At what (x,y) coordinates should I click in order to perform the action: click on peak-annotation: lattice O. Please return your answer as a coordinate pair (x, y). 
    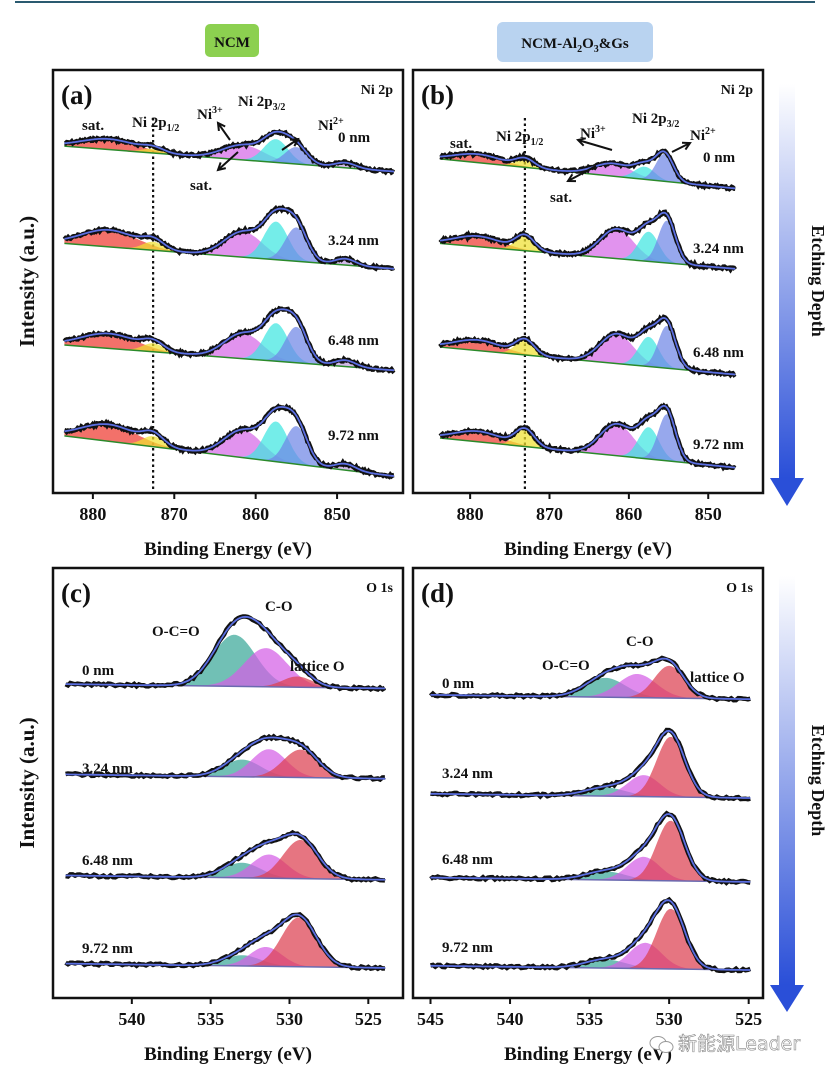
    Looking at the image, I should click on (717, 678).